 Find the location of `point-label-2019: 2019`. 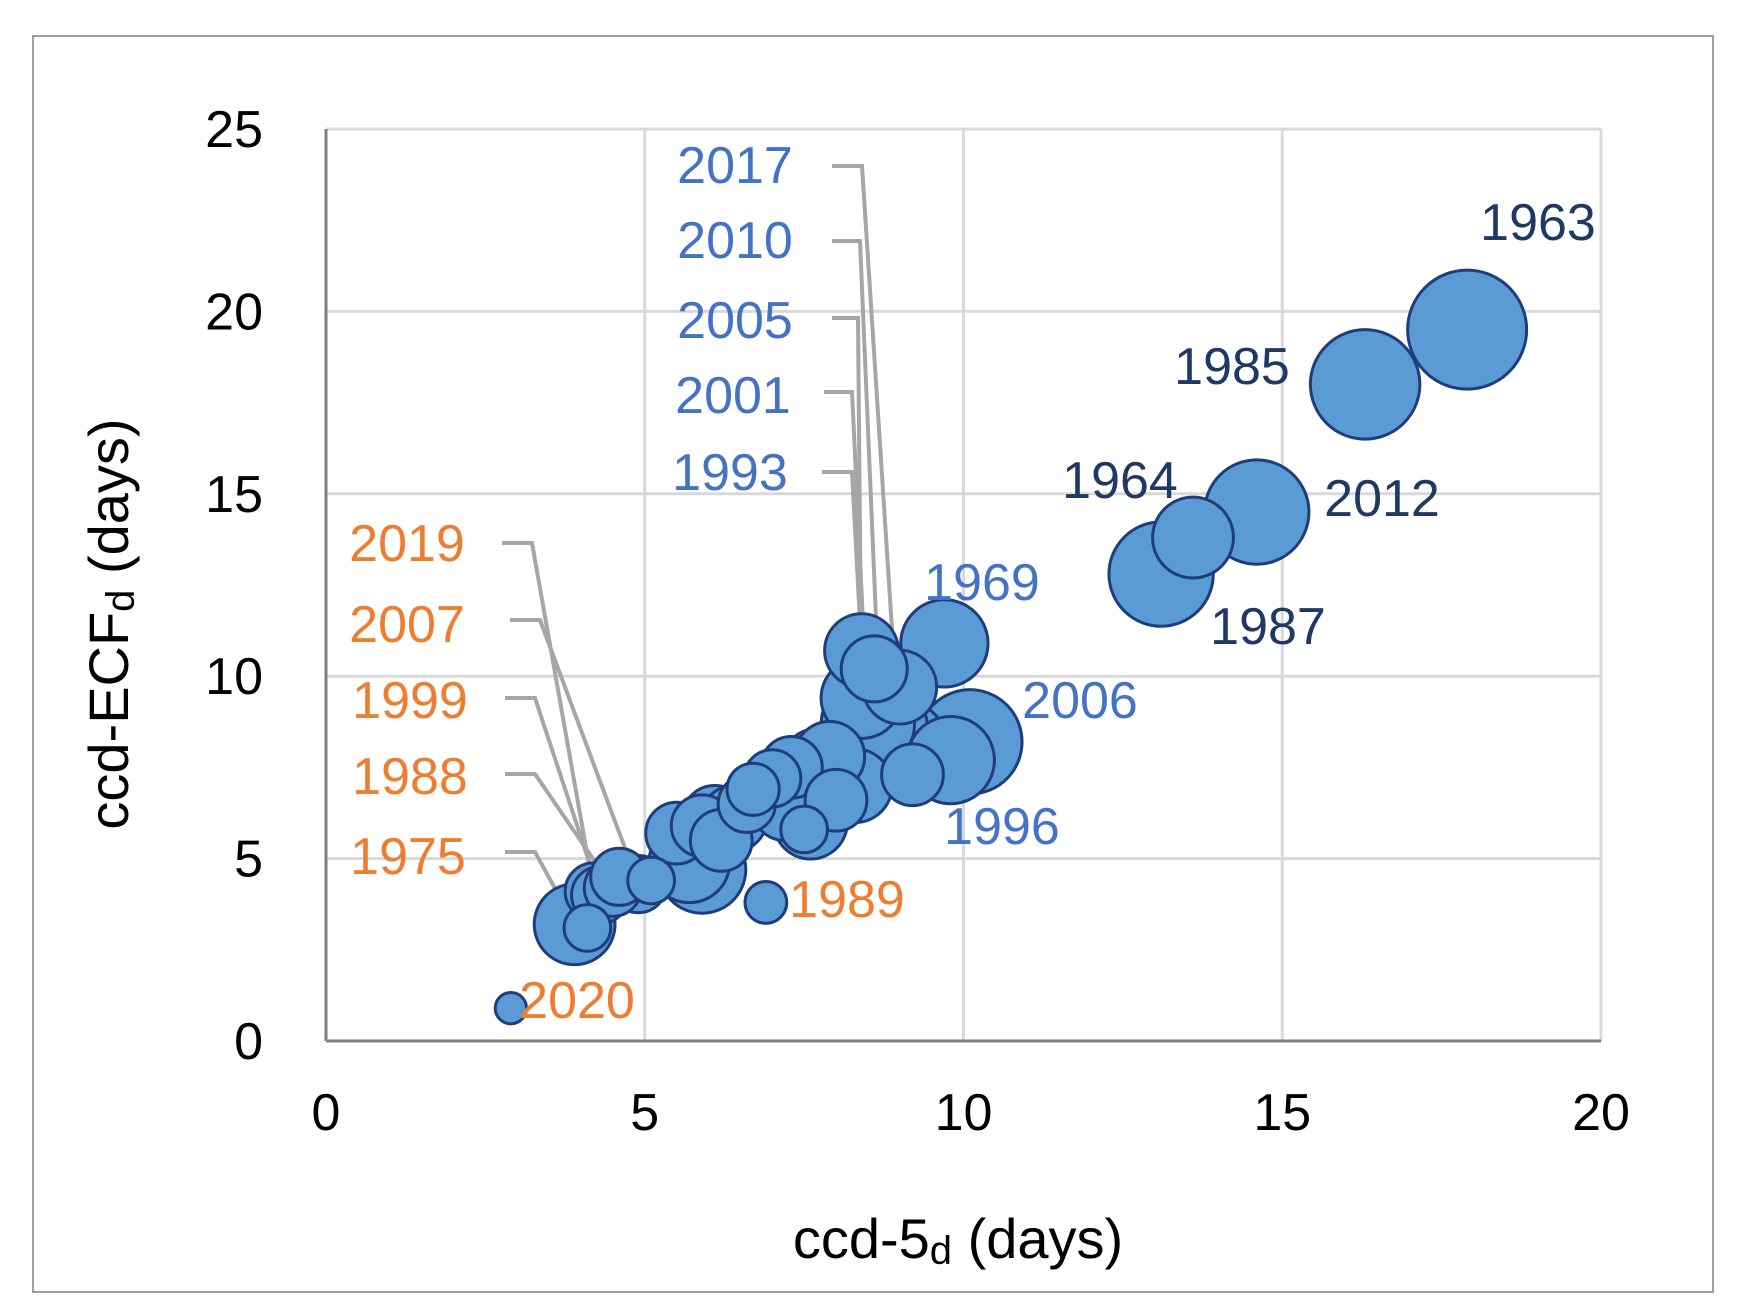

point-label-2019: 2019 is located at coordinates (407, 544).